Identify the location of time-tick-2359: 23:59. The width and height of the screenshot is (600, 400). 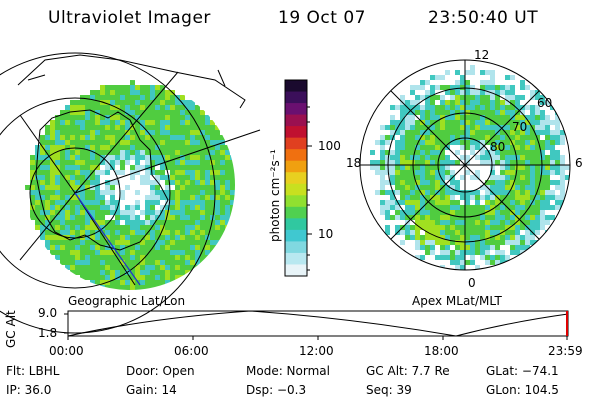
(565, 351).